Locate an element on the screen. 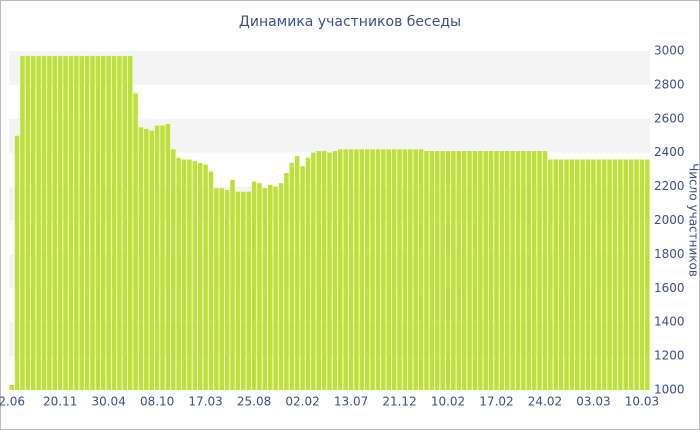  y-tick-label: 1800 is located at coordinates (669, 254).